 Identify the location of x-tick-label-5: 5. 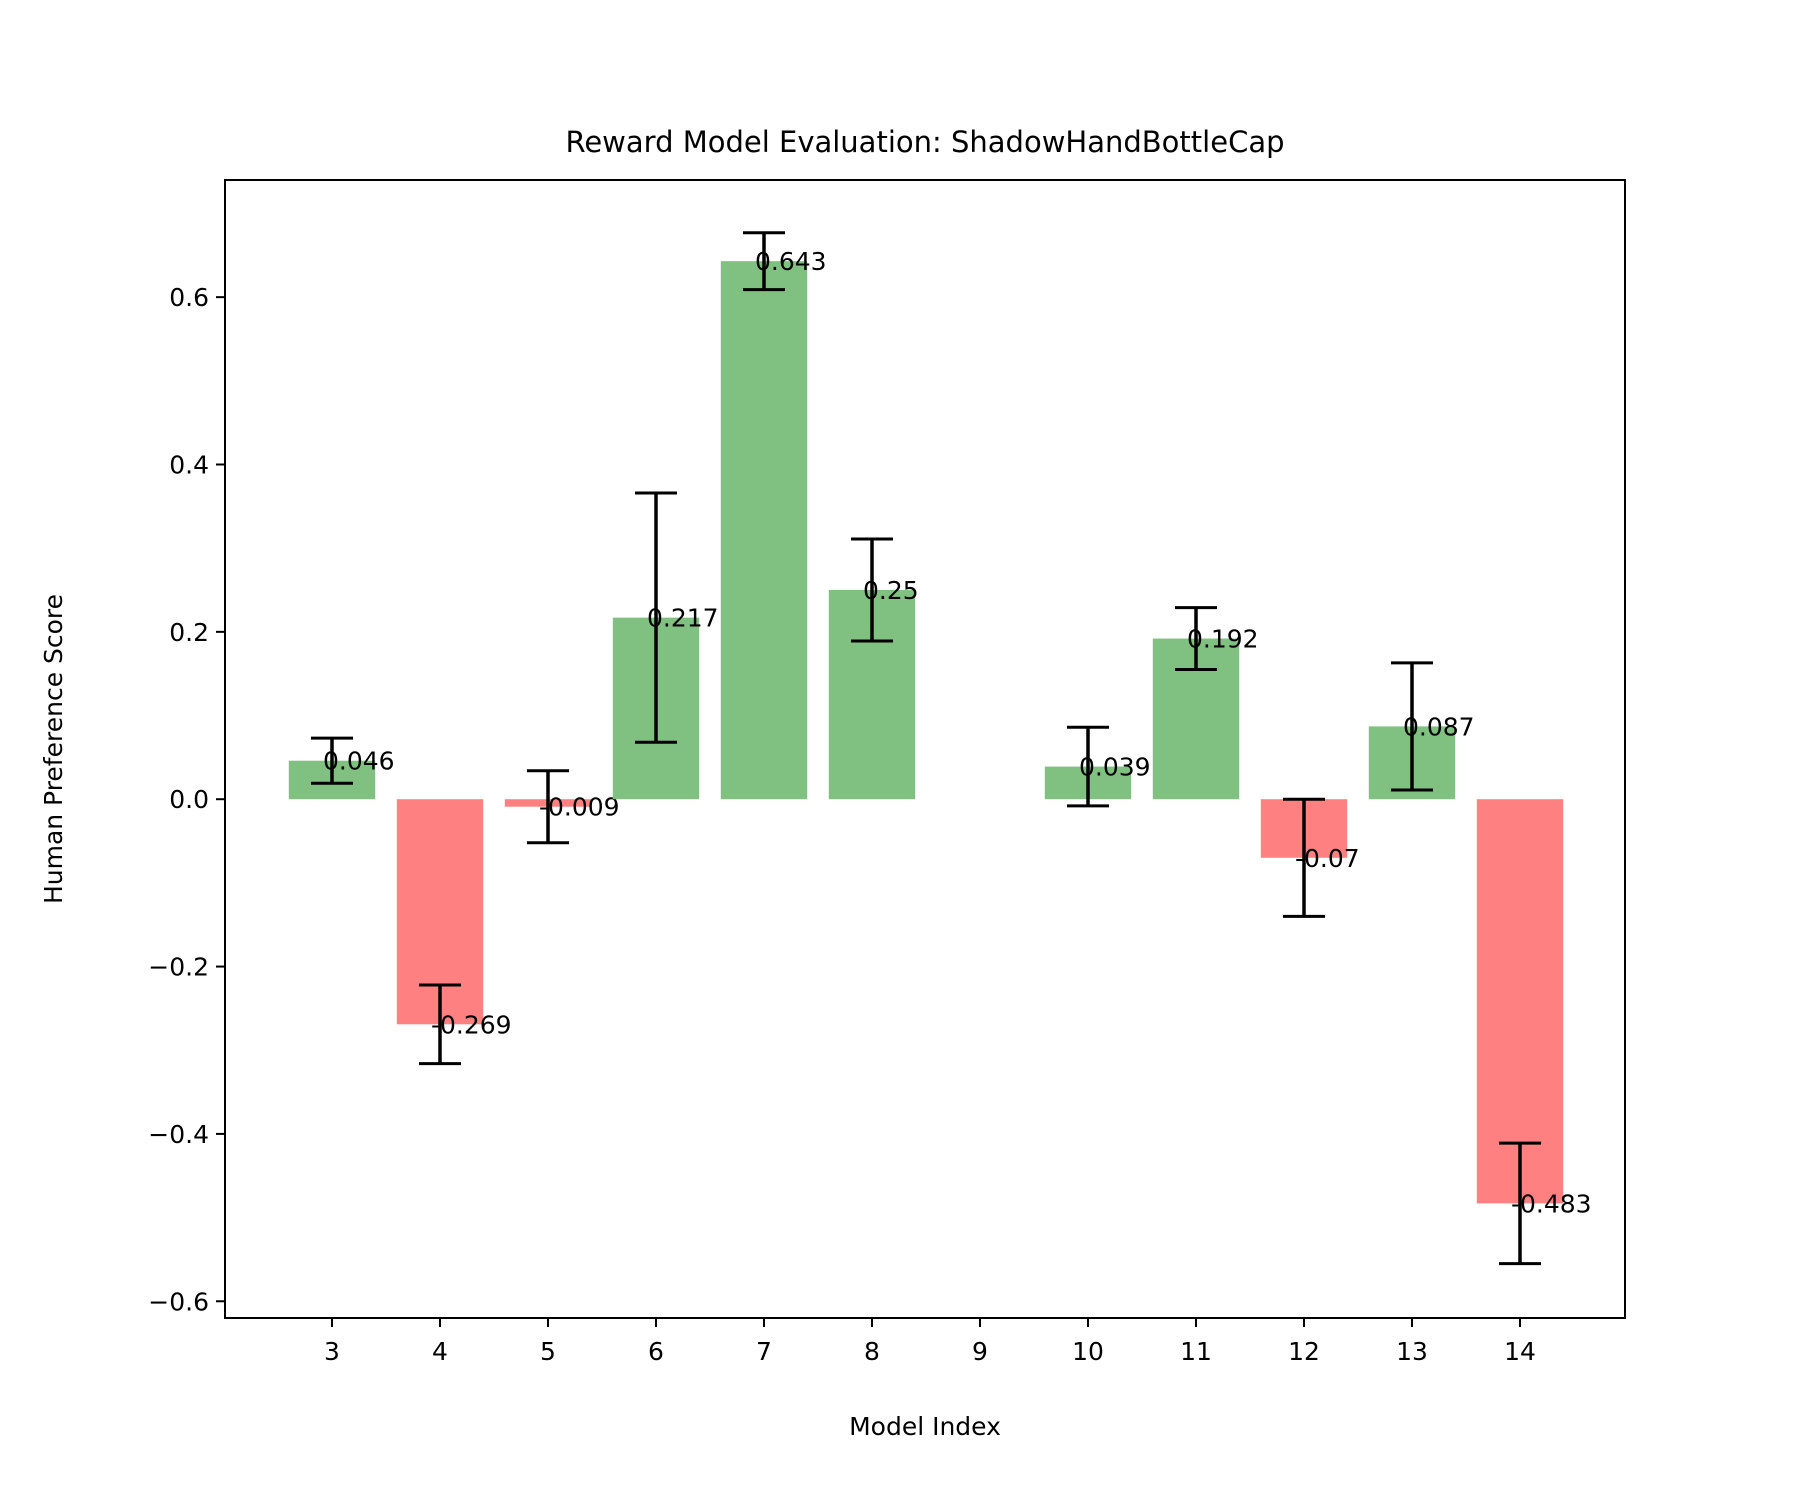
(548, 1351).